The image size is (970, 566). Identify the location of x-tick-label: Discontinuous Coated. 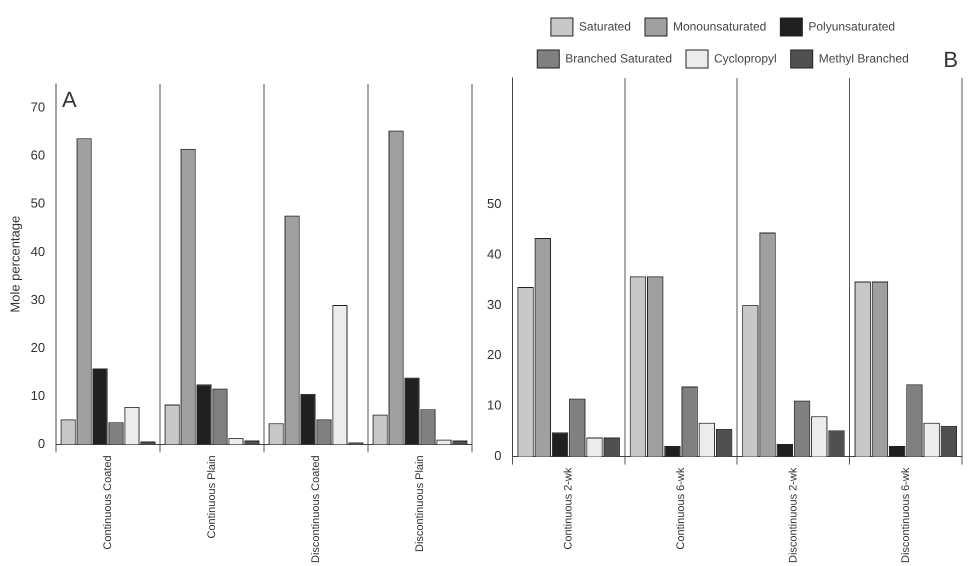
(316, 509).